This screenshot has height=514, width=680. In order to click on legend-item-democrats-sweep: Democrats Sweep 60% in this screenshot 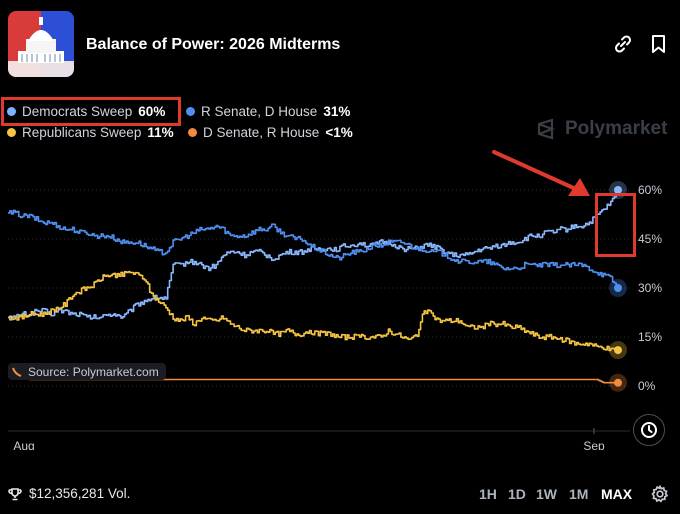, I will do `click(86, 111)`.